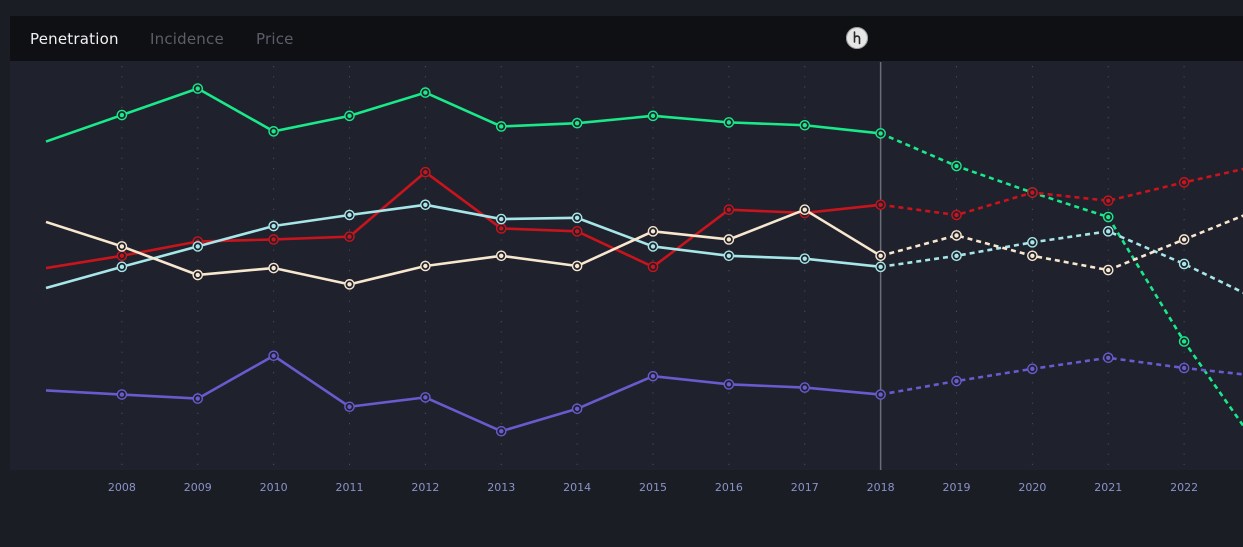 Image resolution: width=1243 pixels, height=547 pixels. What do you see at coordinates (274, 487) in the screenshot?
I see `x-tick-label: 2010` at bounding box center [274, 487].